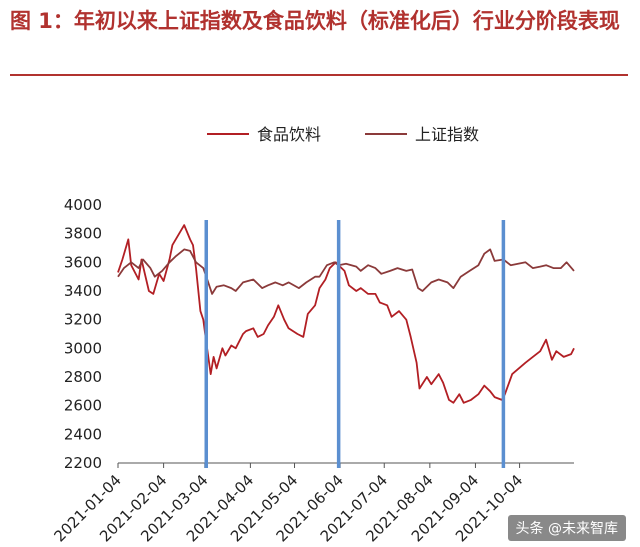  I want to click on y-tick-label: 3000, so click(83, 348).